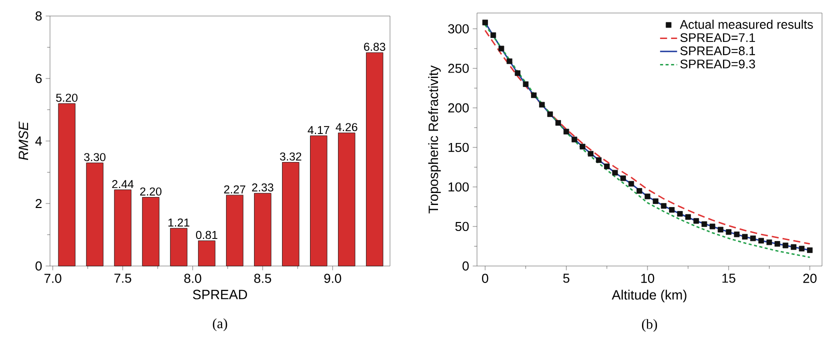  I want to click on y-tick-label: 50, so click(462, 227).